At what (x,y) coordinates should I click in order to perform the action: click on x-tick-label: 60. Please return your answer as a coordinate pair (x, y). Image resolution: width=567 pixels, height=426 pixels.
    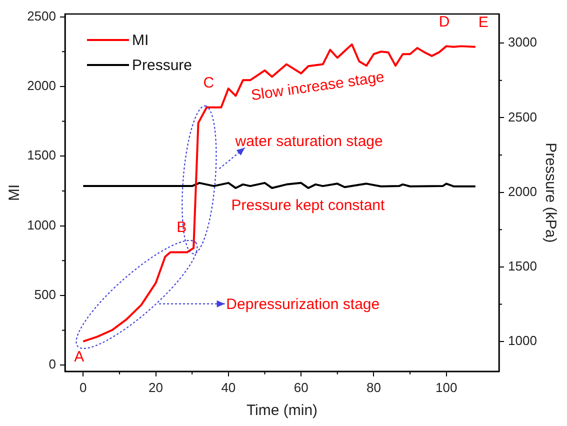
    Looking at the image, I should click on (301, 387).